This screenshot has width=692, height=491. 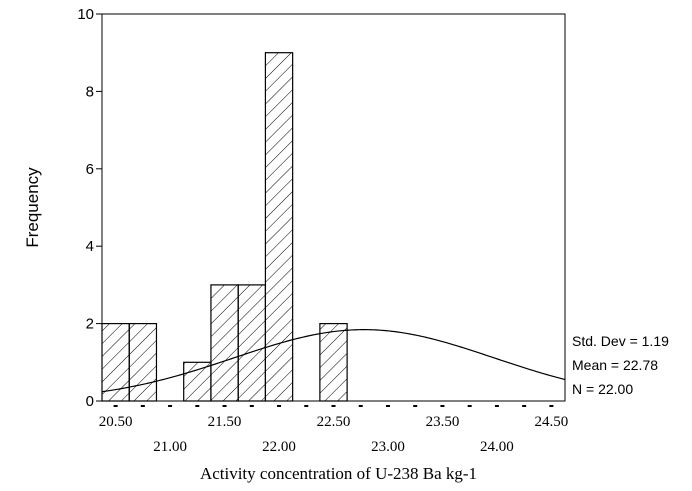 What do you see at coordinates (338, 473) in the screenshot?
I see `x-axis-title: Activity concentration of U-238 Ba kg-1` at bounding box center [338, 473].